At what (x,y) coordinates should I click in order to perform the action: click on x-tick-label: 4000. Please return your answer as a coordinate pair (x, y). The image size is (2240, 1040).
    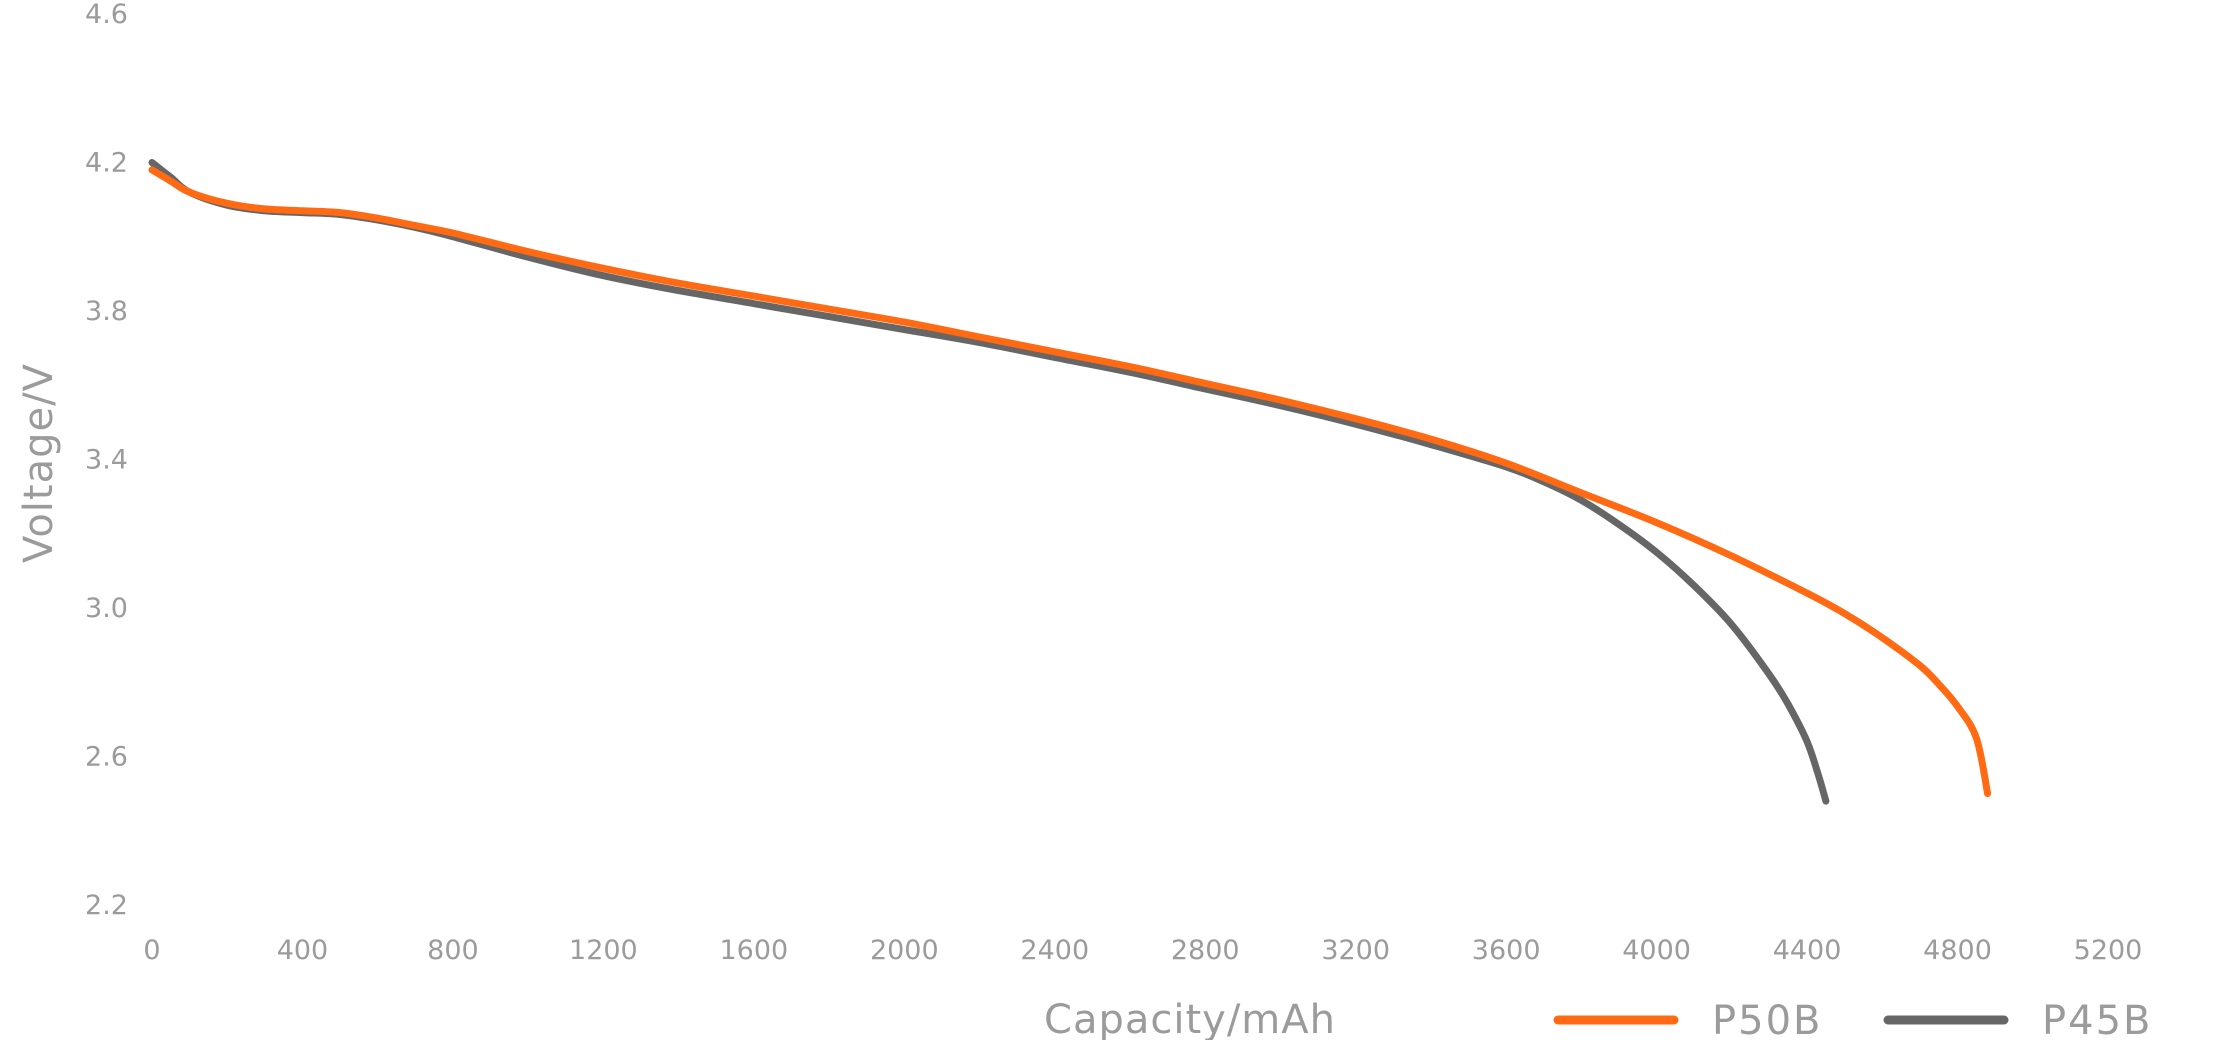
    Looking at the image, I should click on (1656, 950).